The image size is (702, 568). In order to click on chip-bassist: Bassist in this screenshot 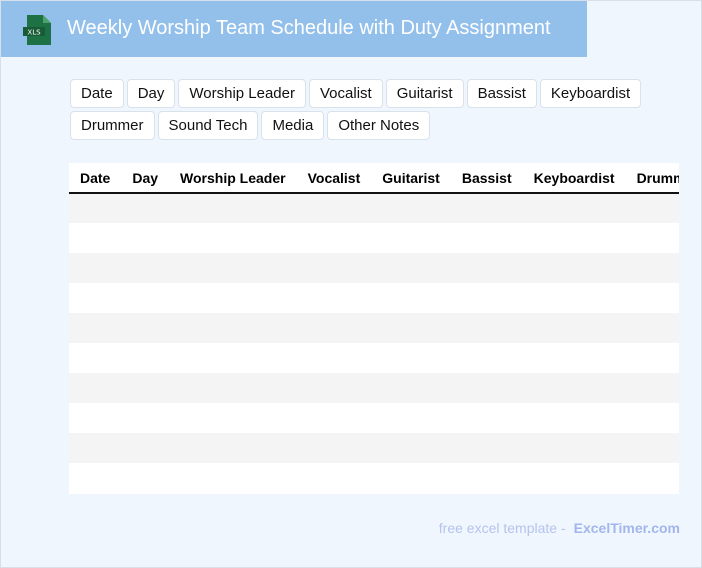, I will do `click(501, 93)`.